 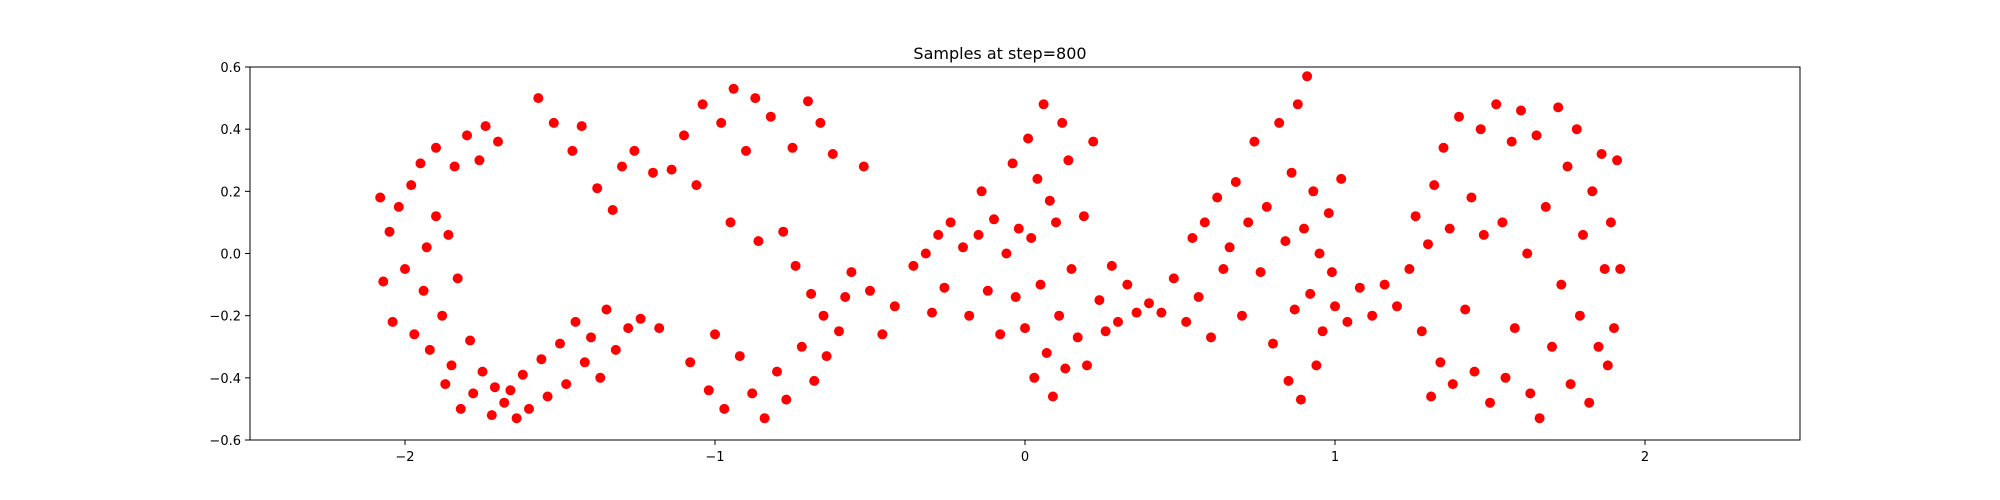 What do you see at coordinates (230, 130) in the screenshot?
I see `y-tick-label: 0.4` at bounding box center [230, 130].